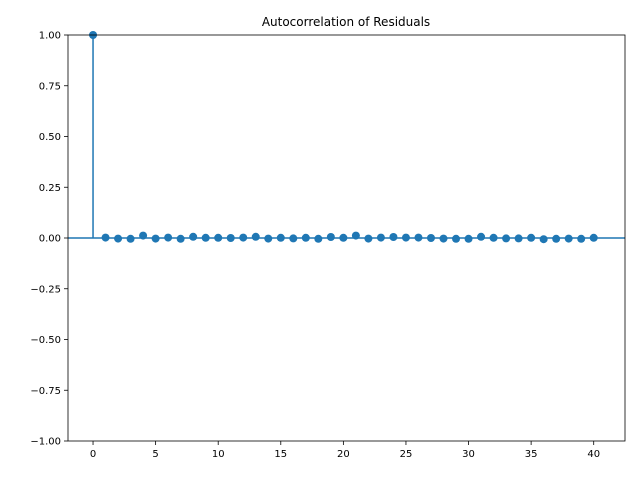  I want to click on y-tick-label: 0.75, so click(50, 86).